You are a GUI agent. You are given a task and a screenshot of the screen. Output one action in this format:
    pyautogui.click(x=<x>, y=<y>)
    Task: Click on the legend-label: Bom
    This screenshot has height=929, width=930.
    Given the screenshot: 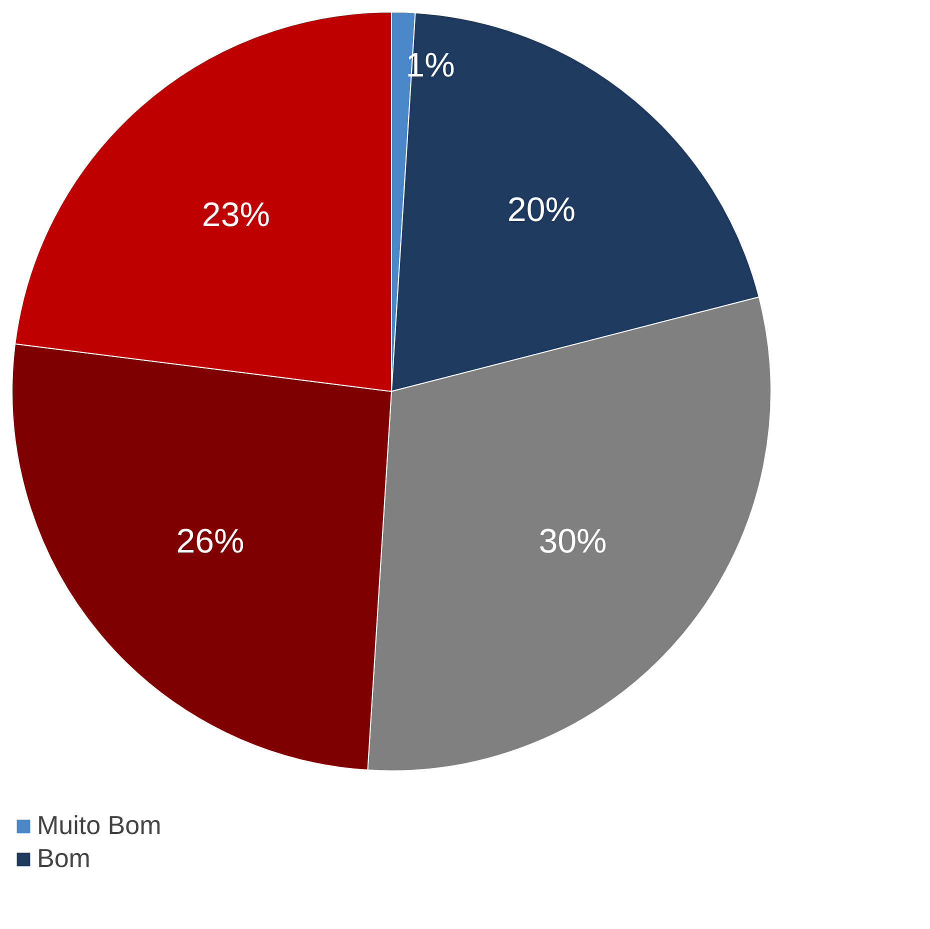 What is the action you would take?
    pyautogui.click(x=63, y=858)
    